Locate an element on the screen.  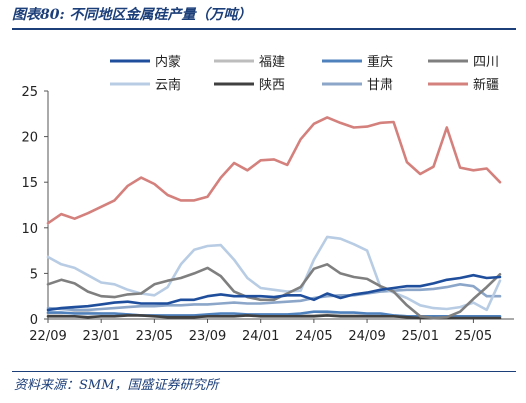
chart-title: 图表80: 不同地区金属硅产量（万吨） is located at coordinates (132, 15).